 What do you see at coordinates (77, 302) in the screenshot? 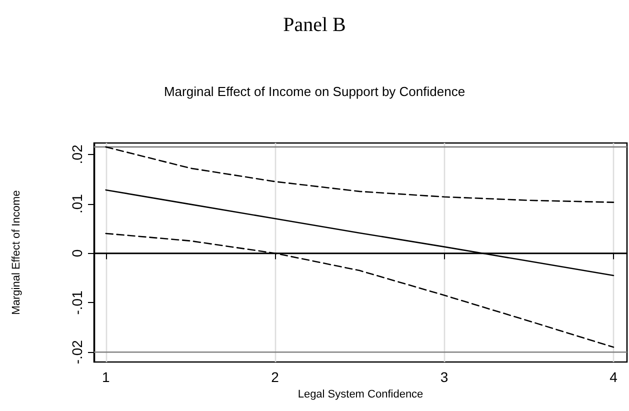
I see `y-tick-label: -.01` at bounding box center [77, 302].